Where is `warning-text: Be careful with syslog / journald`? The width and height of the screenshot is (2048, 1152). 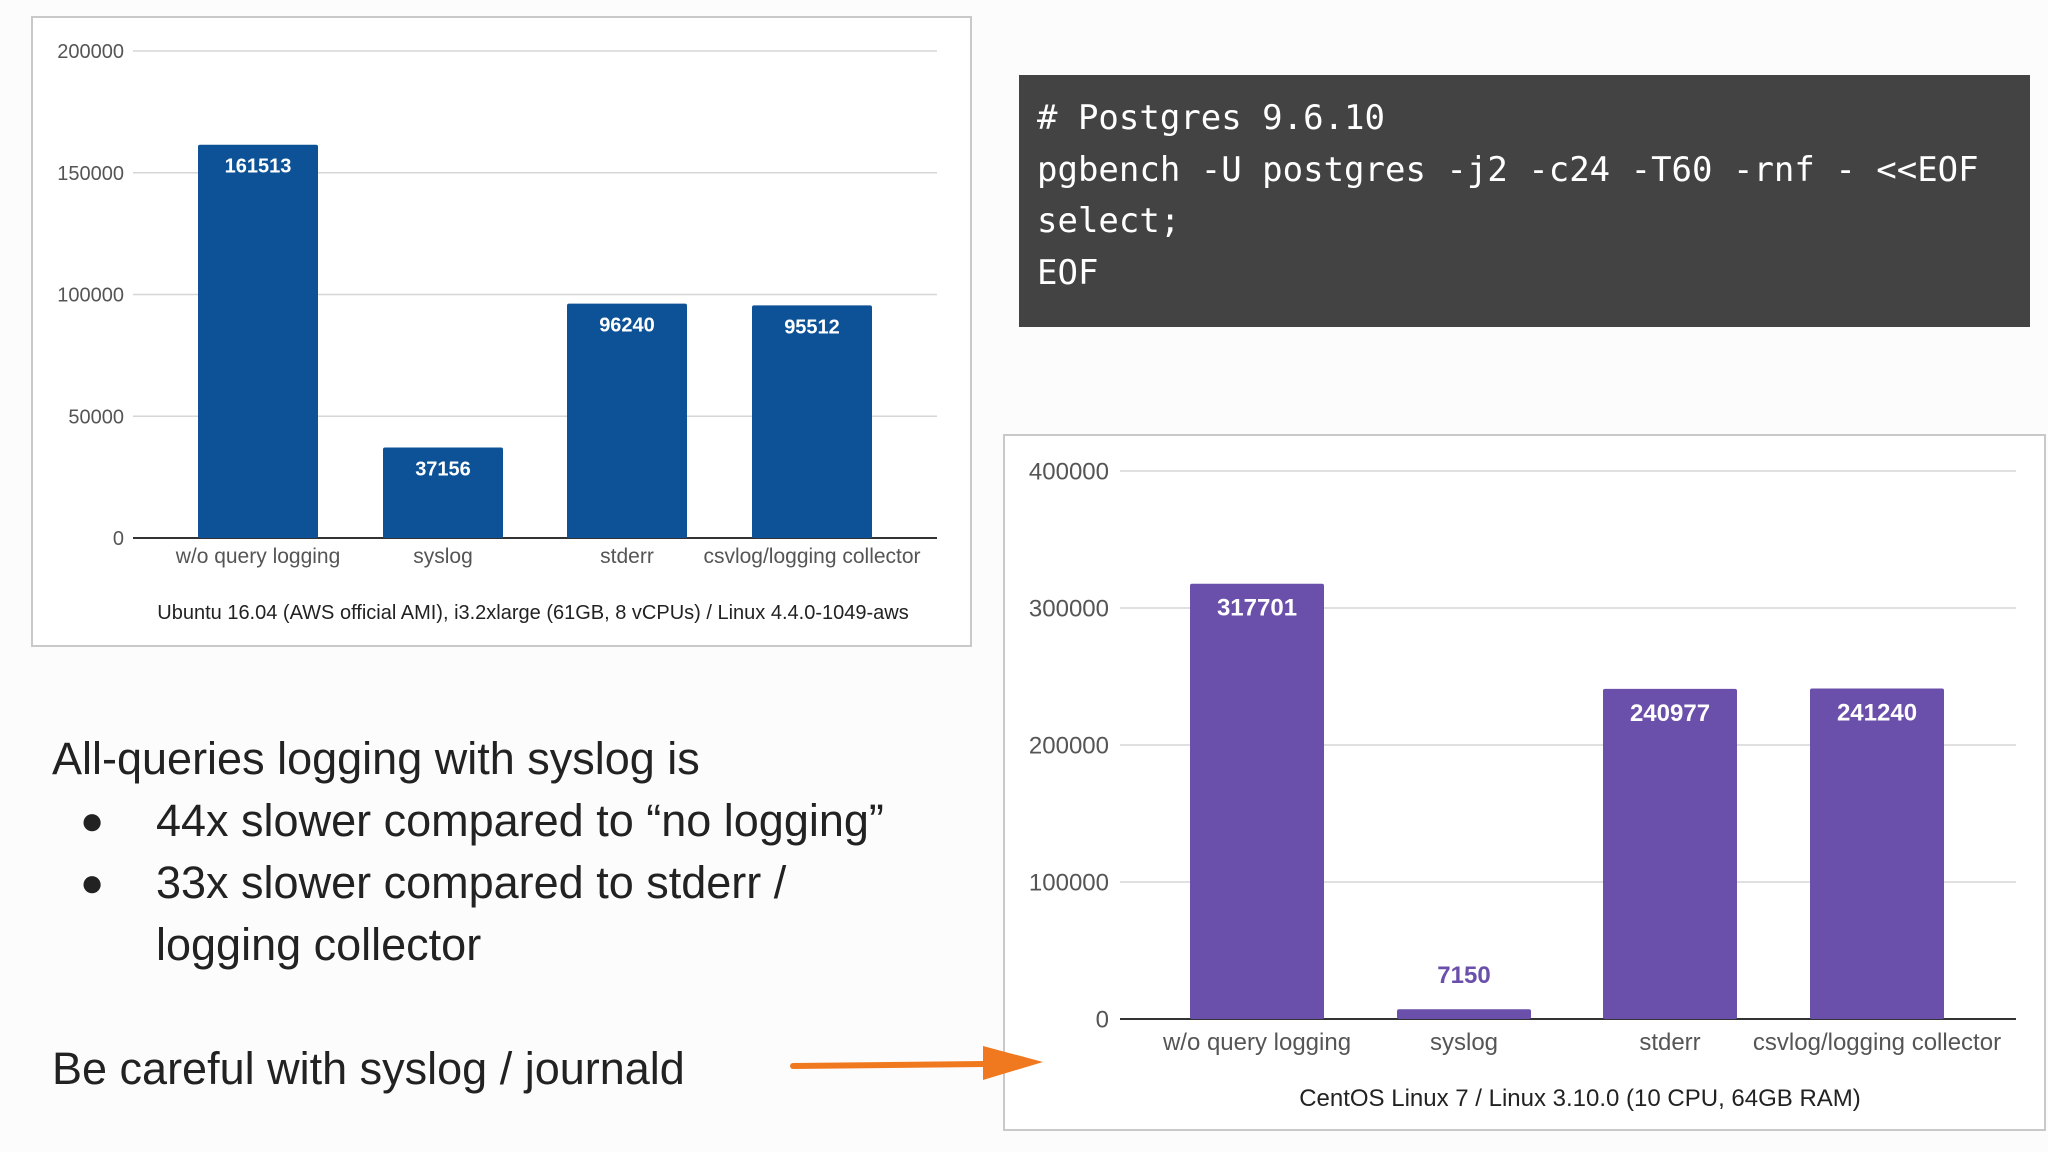
warning-text: Be careful with syslog / journald is located at coordinates (368, 1068).